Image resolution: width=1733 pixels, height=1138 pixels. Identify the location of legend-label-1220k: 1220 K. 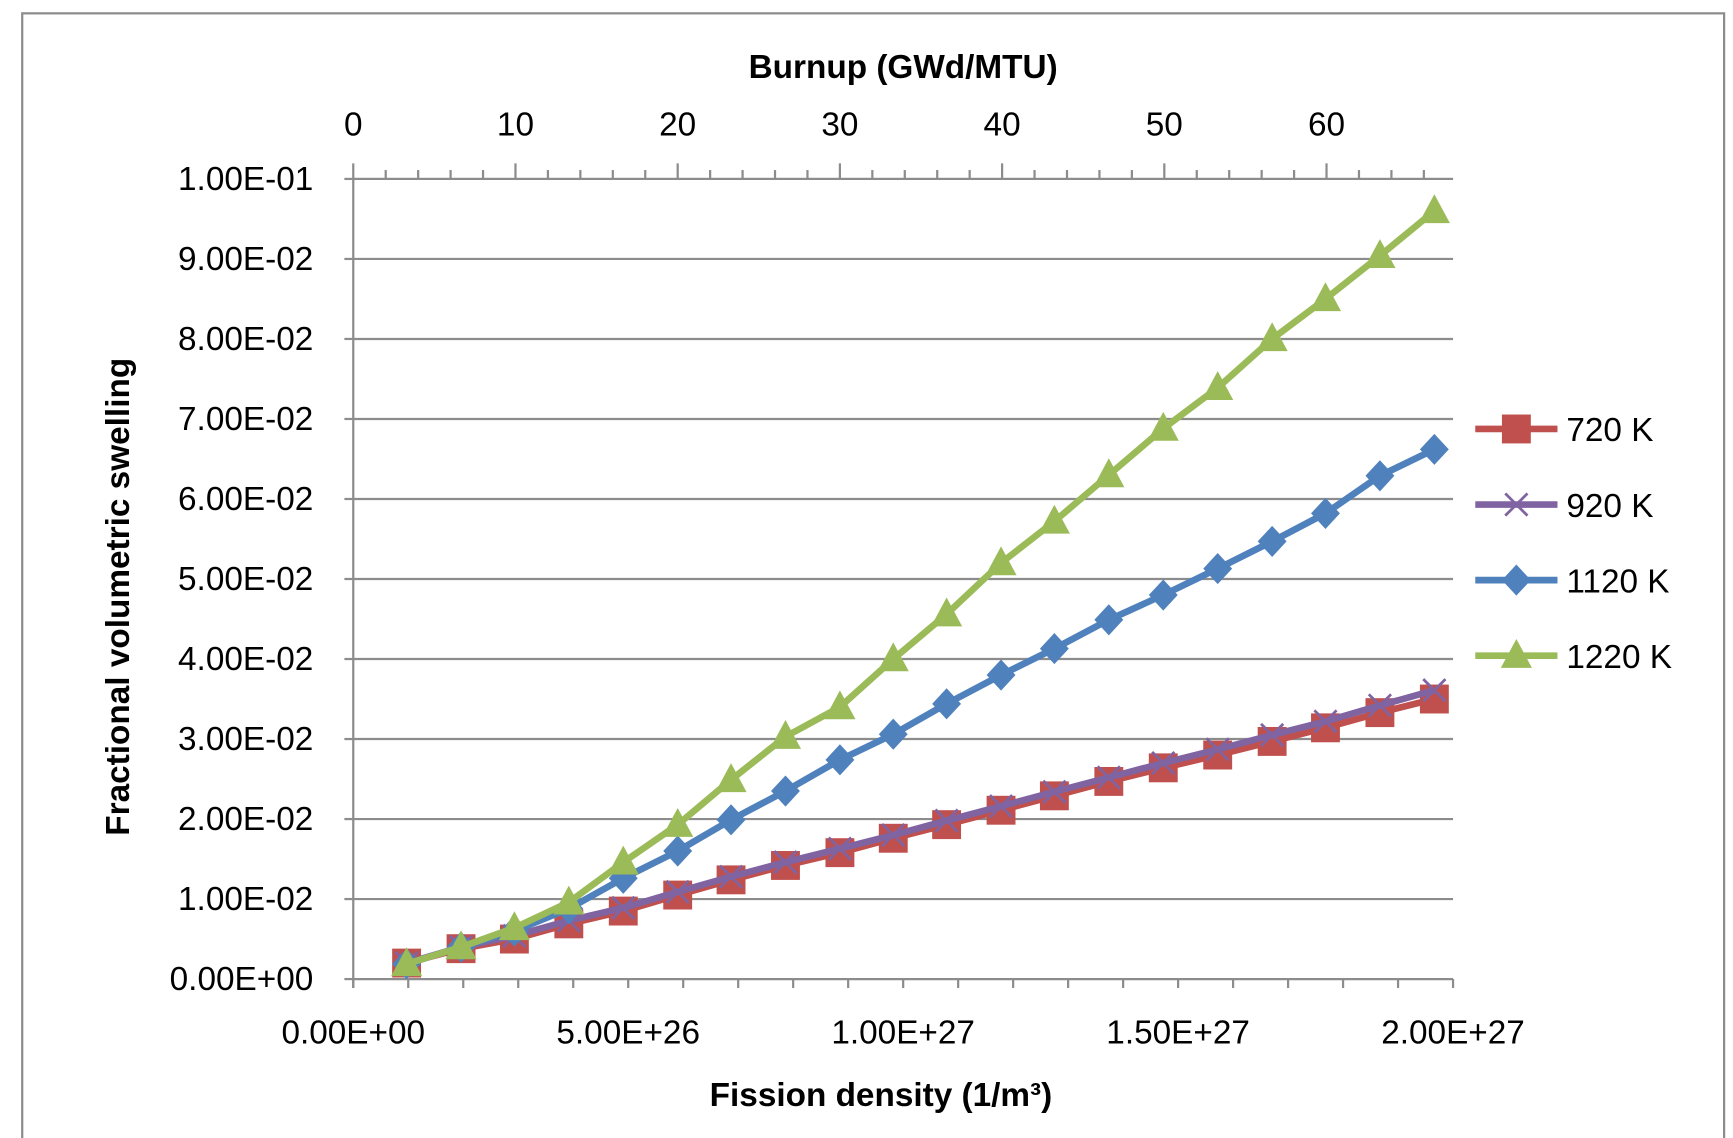
(1619, 657).